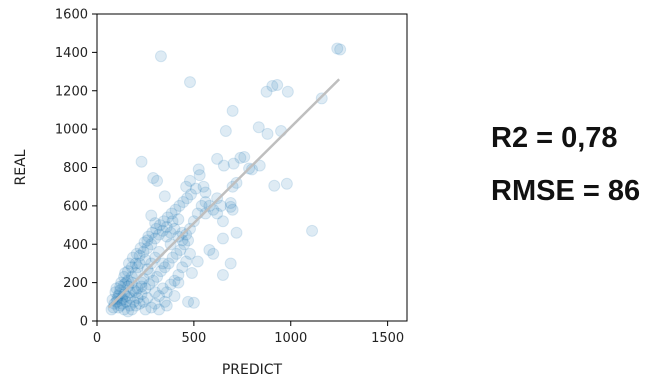 Image resolution: width=656 pixels, height=380 pixels. What do you see at coordinates (565, 165) in the screenshot?
I see `stats-panel: R2 = 0,78 RMSE = 86` at bounding box center [565, 165].